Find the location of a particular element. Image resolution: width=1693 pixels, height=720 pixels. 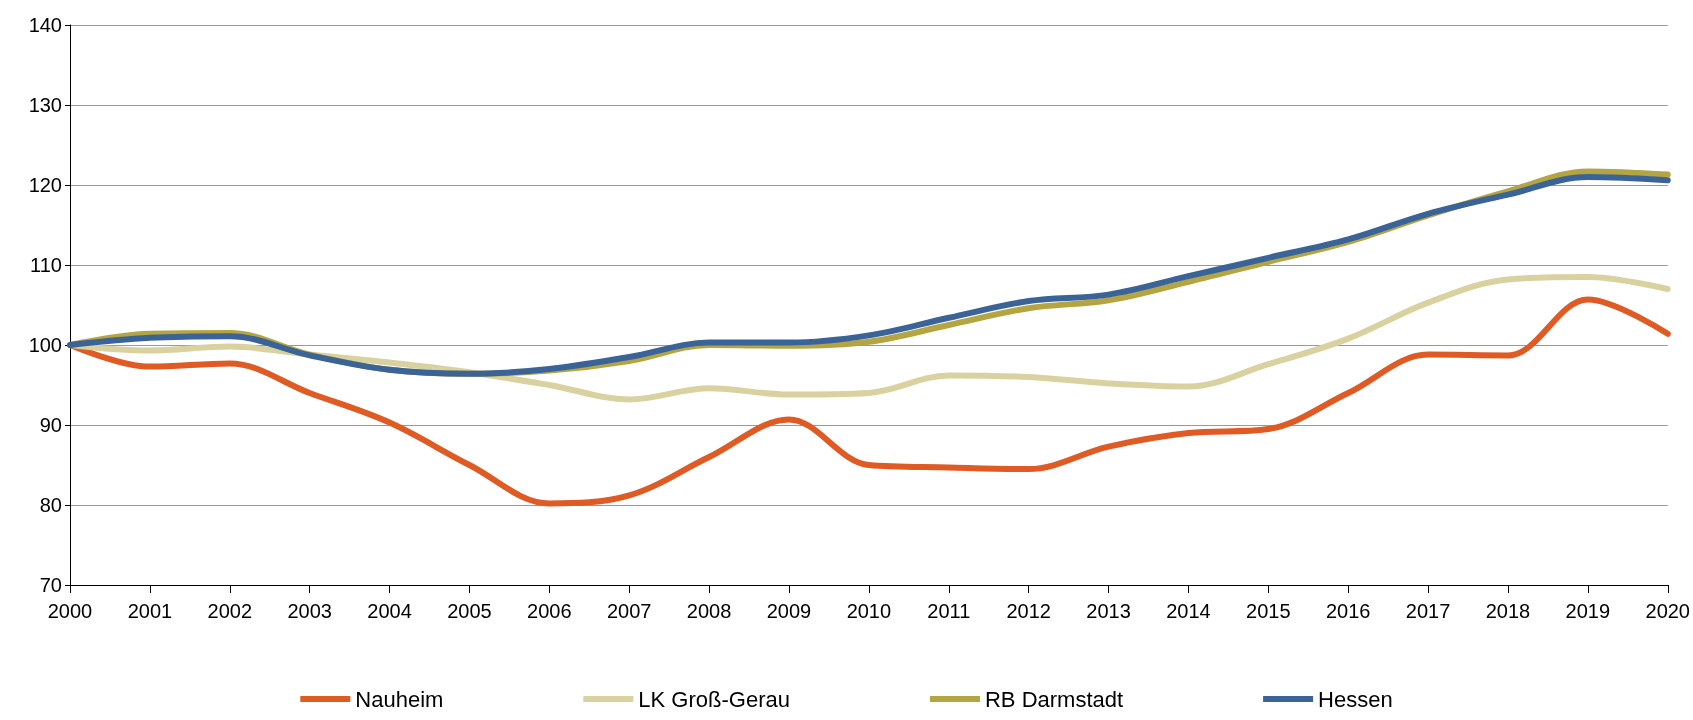

x-tick-label: 2019 is located at coordinates (1588, 611).